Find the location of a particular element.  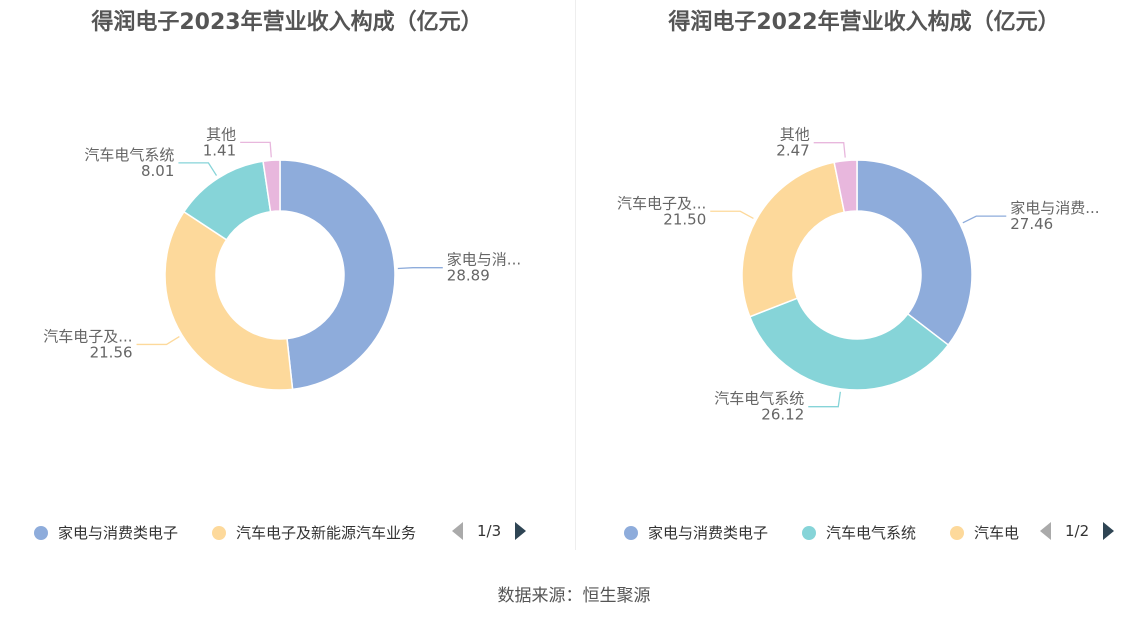

slice-value-label: 21.56 is located at coordinates (111, 352).